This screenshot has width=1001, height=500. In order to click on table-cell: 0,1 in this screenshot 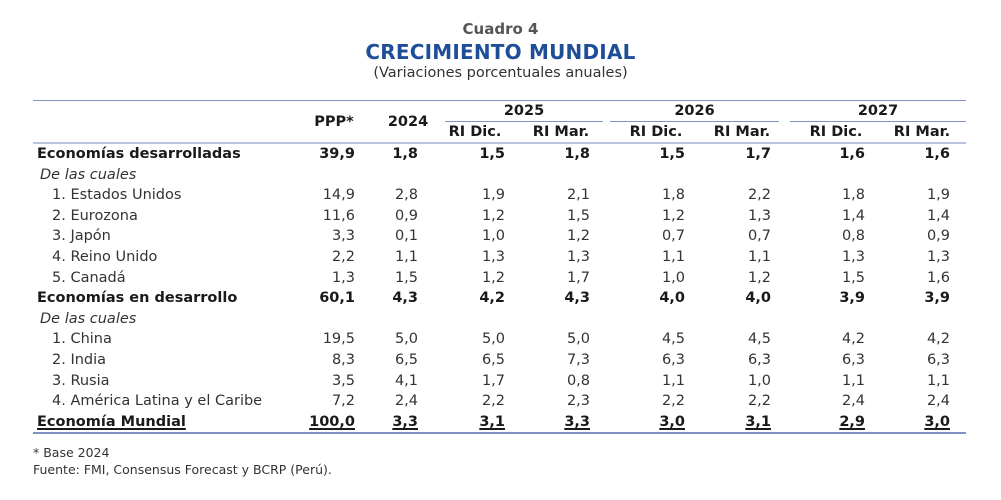, I will do `click(406, 236)`.